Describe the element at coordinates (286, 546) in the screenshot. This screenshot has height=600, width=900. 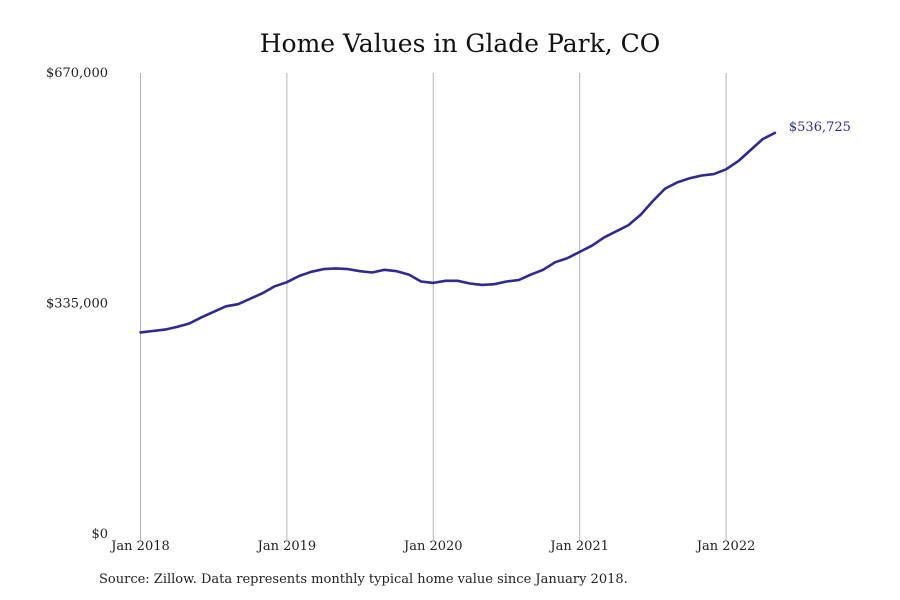
I see `x-tick-label: Jan 2019` at that location.